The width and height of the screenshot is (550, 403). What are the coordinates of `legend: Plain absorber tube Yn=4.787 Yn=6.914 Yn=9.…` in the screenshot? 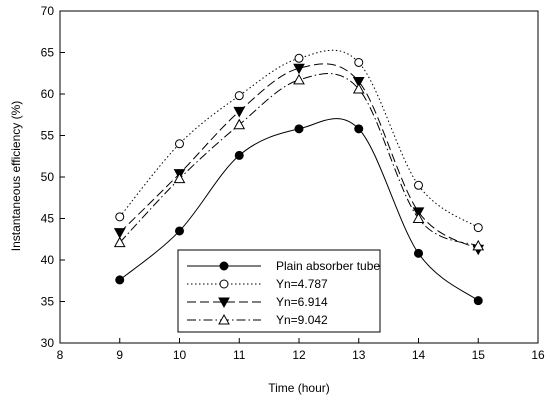 It's located at (279, 291).